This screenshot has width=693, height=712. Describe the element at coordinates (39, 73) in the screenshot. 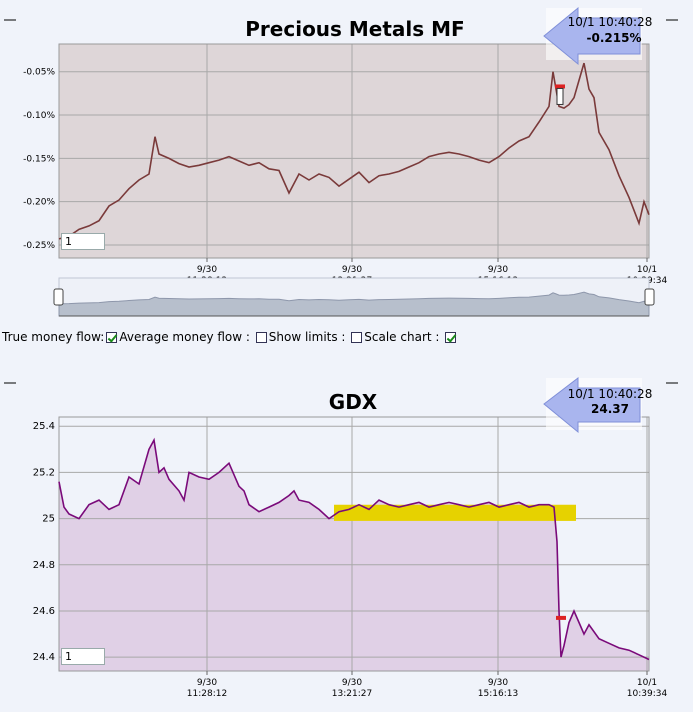

I see `y-tick-label: -0.05%` at that location.